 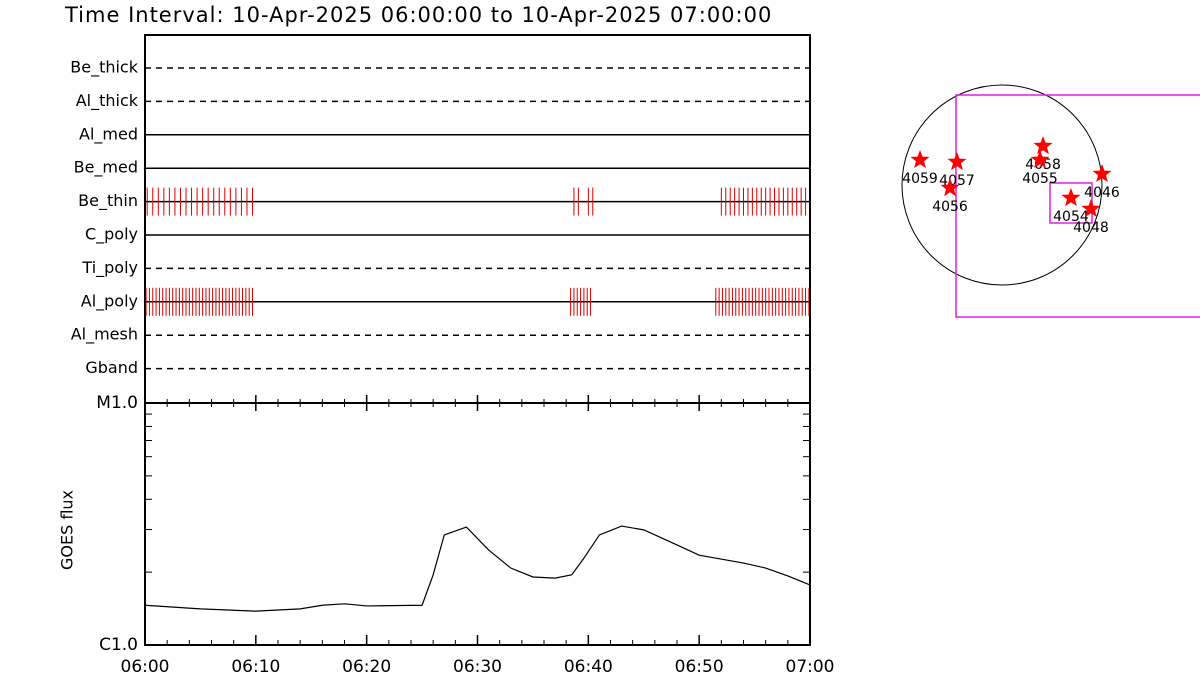 What do you see at coordinates (67, 530) in the screenshot?
I see `y-axis-label: GOES flux` at bounding box center [67, 530].